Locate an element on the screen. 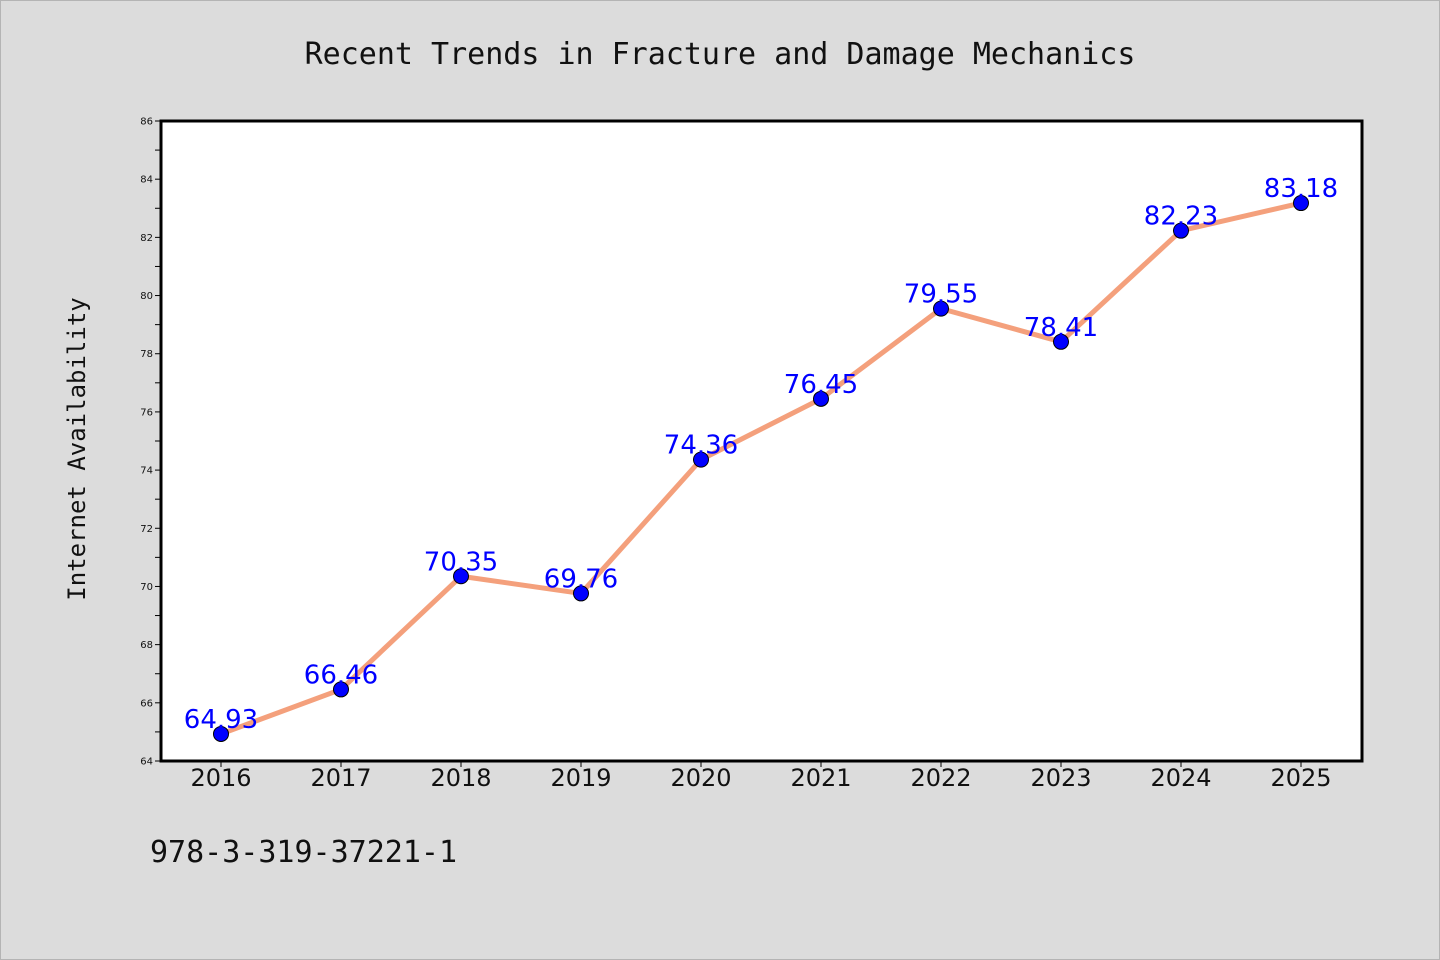 The width and height of the screenshot is (1440, 960). y-tick-label: 78 is located at coordinates (146, 354).